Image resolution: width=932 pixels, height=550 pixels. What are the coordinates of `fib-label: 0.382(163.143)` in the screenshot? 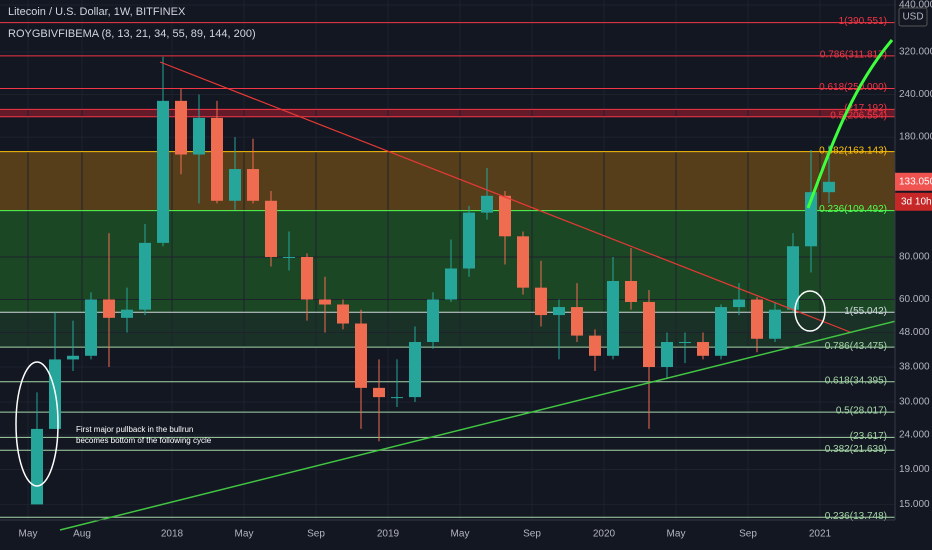 It's located at (853, 150).